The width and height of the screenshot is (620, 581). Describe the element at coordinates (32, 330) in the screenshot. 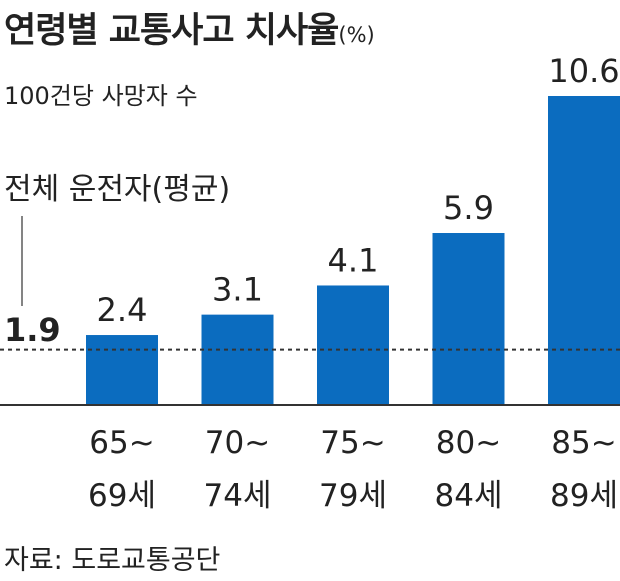

I see `reference-line-value: 1.9` at that location.